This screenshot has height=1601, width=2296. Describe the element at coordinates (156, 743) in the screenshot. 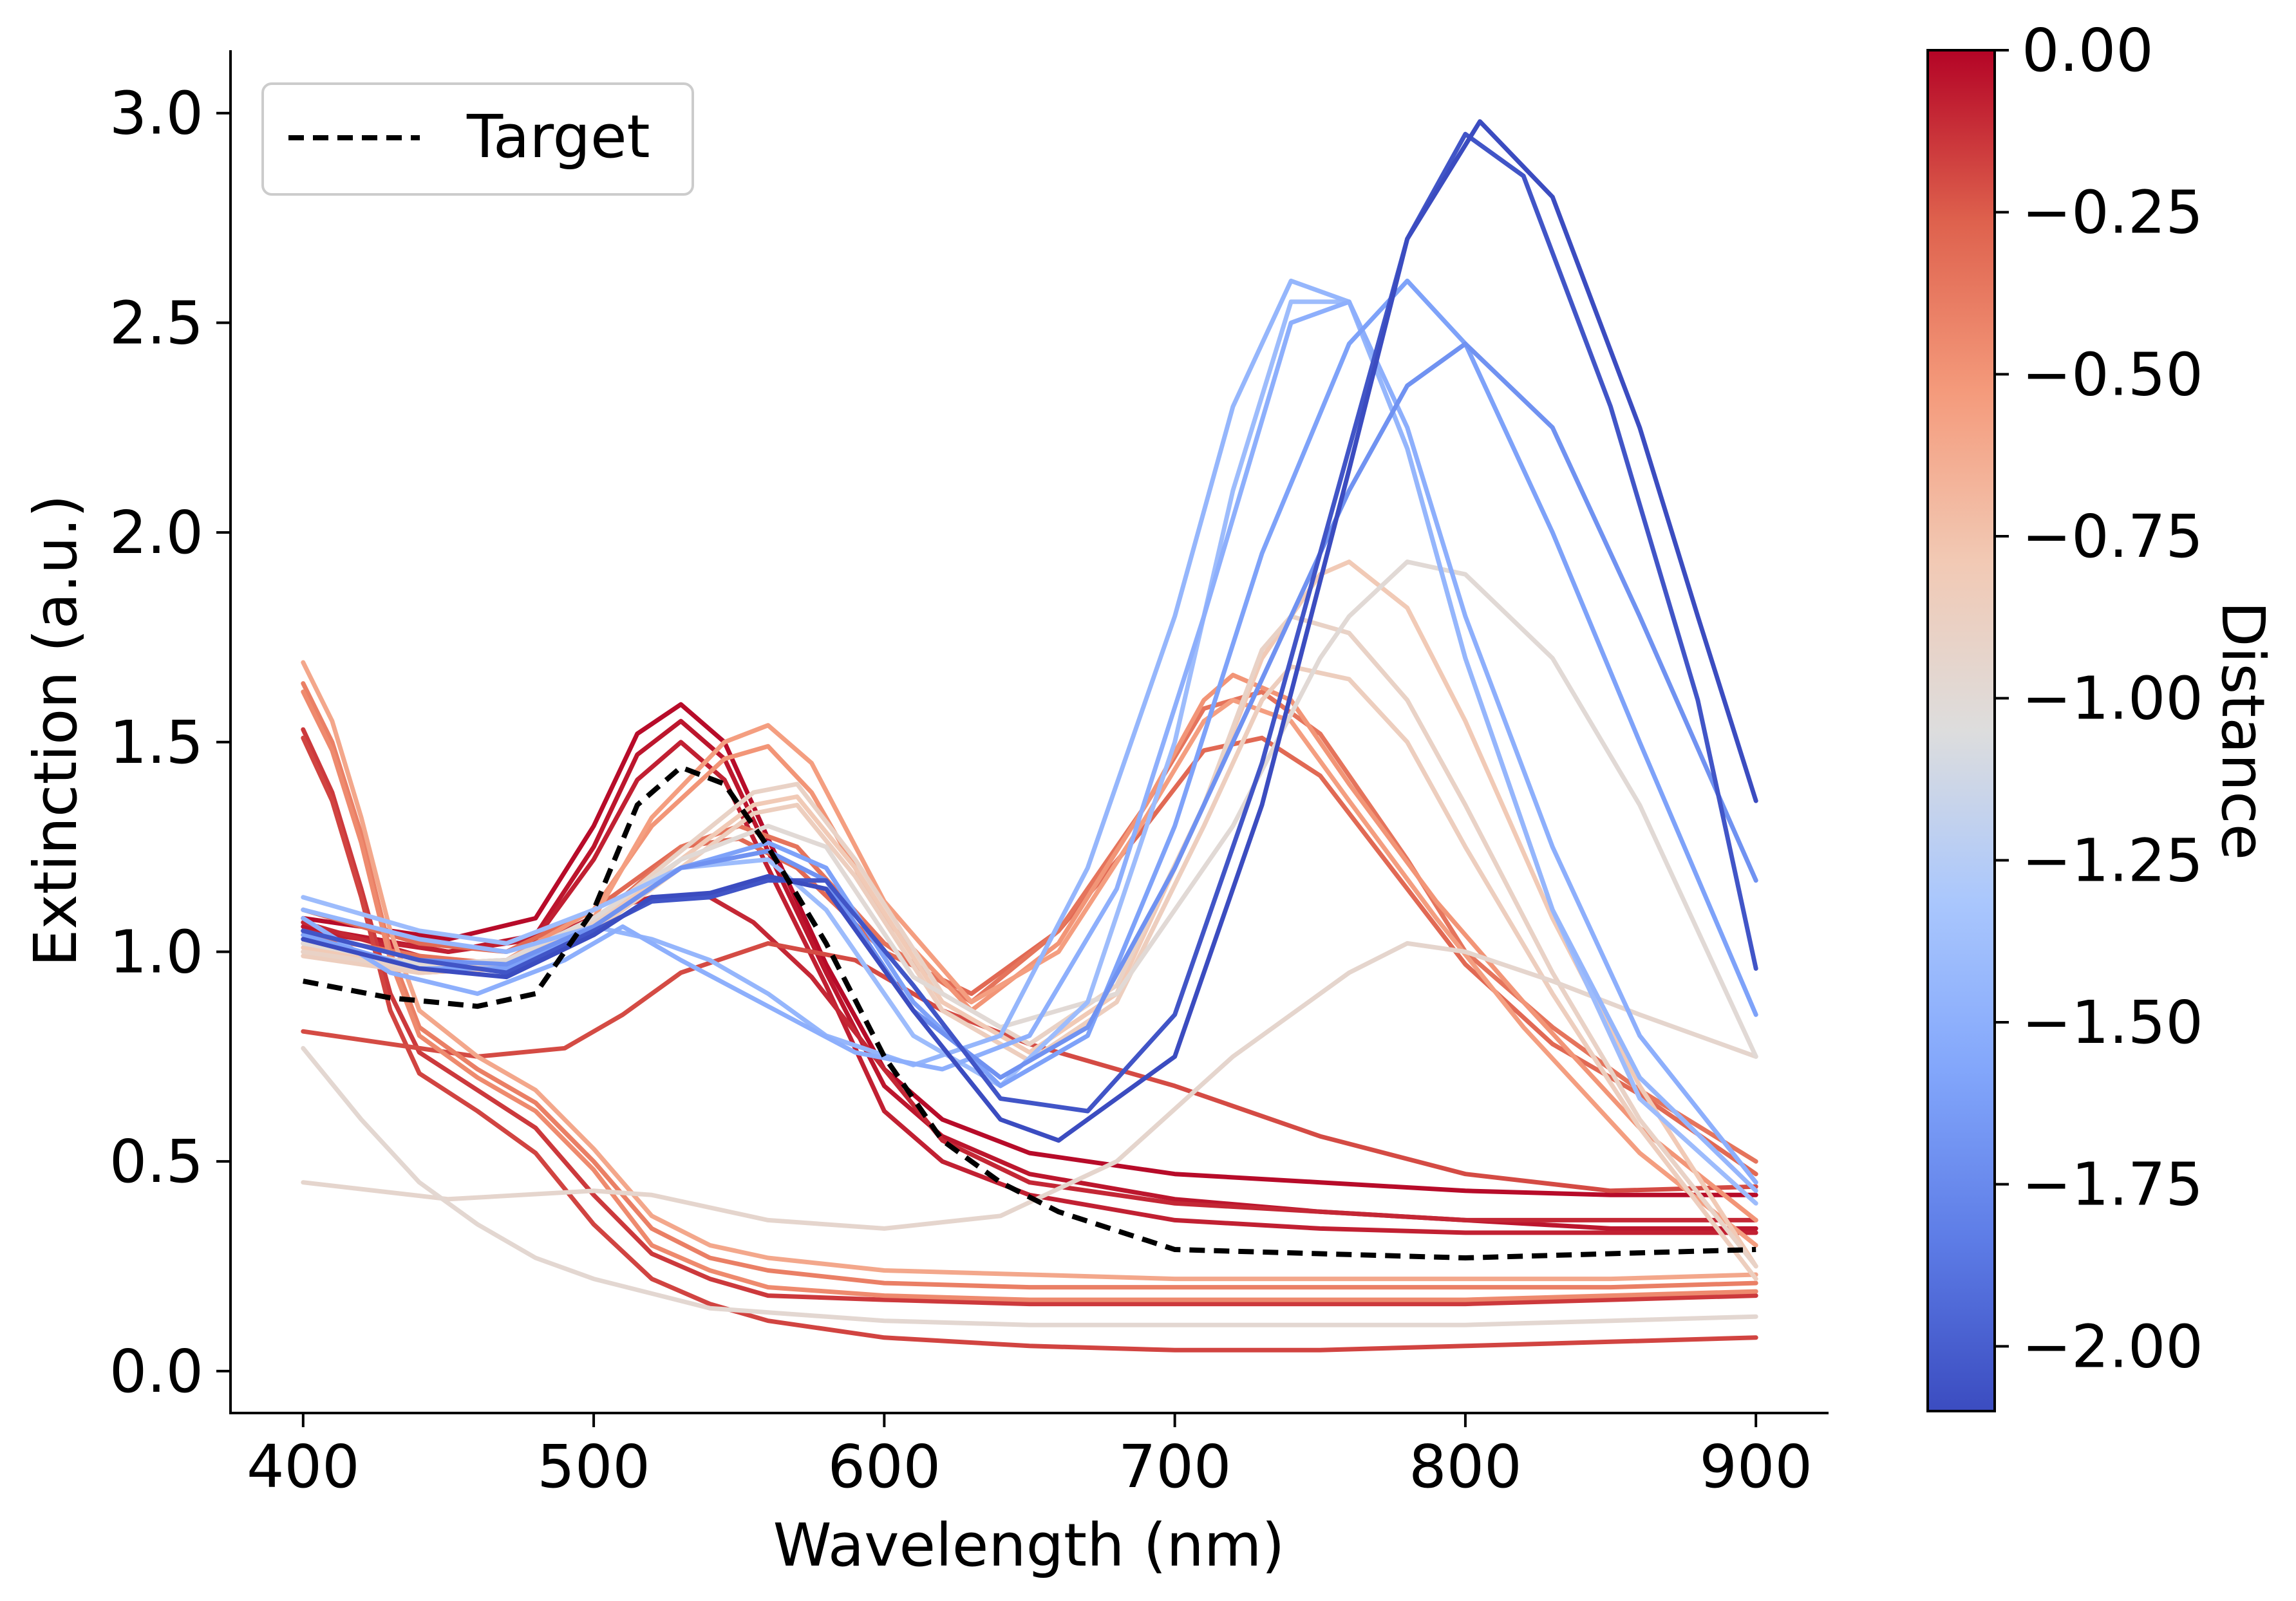

I see `y-tick-label: 1.5` at that location.